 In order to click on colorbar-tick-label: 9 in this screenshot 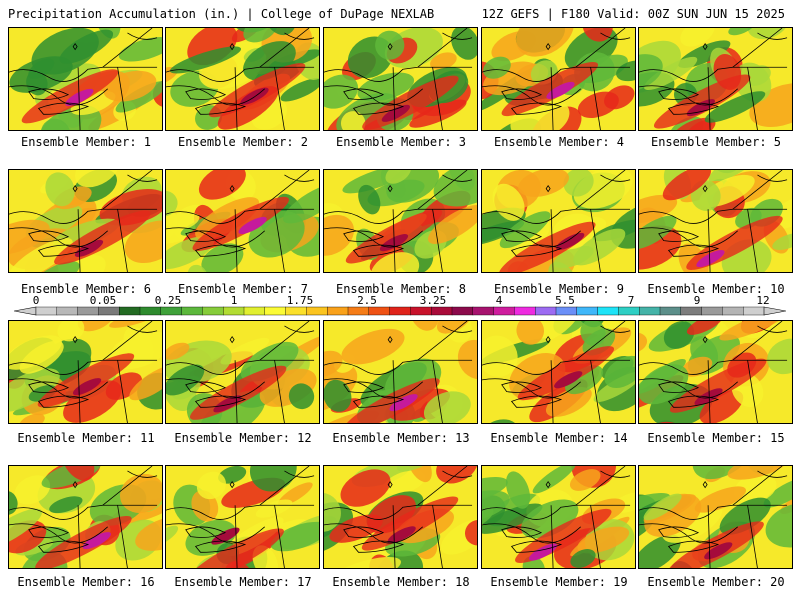, I will do `click(697, 300)`.